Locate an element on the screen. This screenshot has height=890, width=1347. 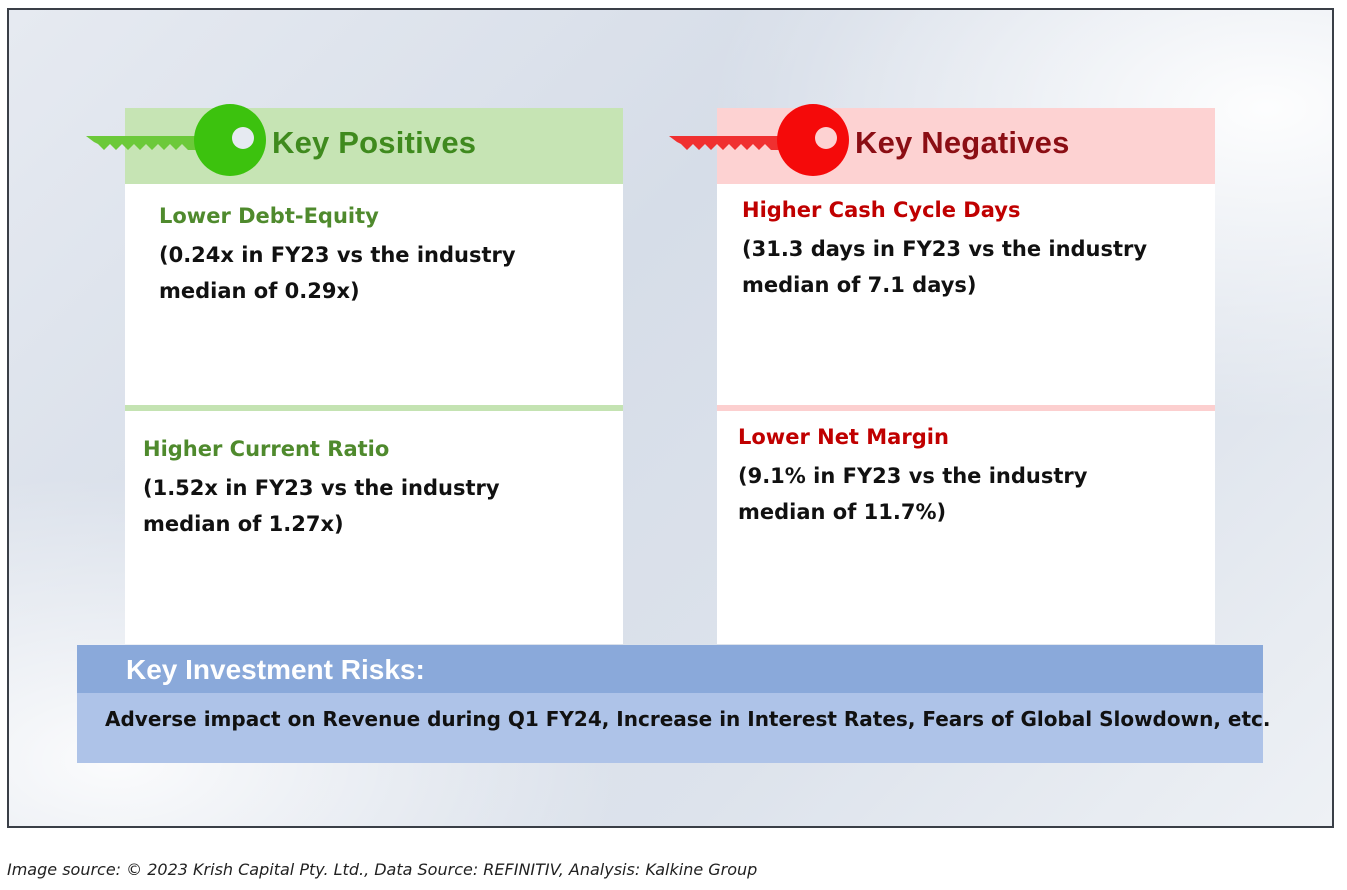
positives-title: Key Positives is located at coordinates (374, 142).